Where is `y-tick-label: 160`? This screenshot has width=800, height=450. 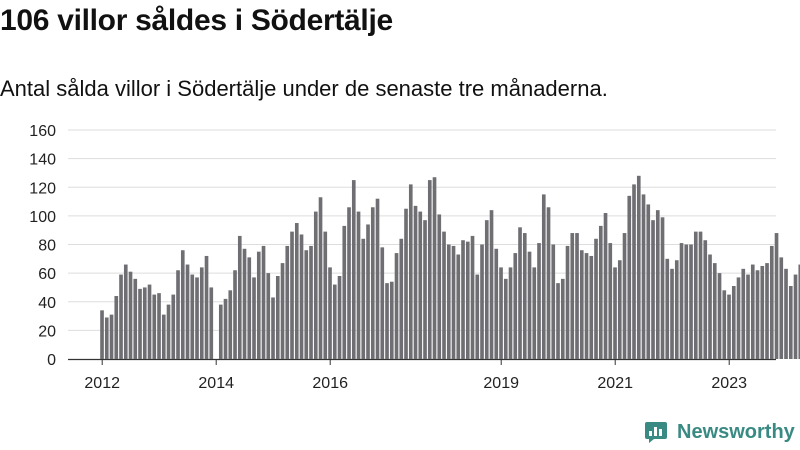
y-tick-label: 160 is located at coordinates (42, 131).